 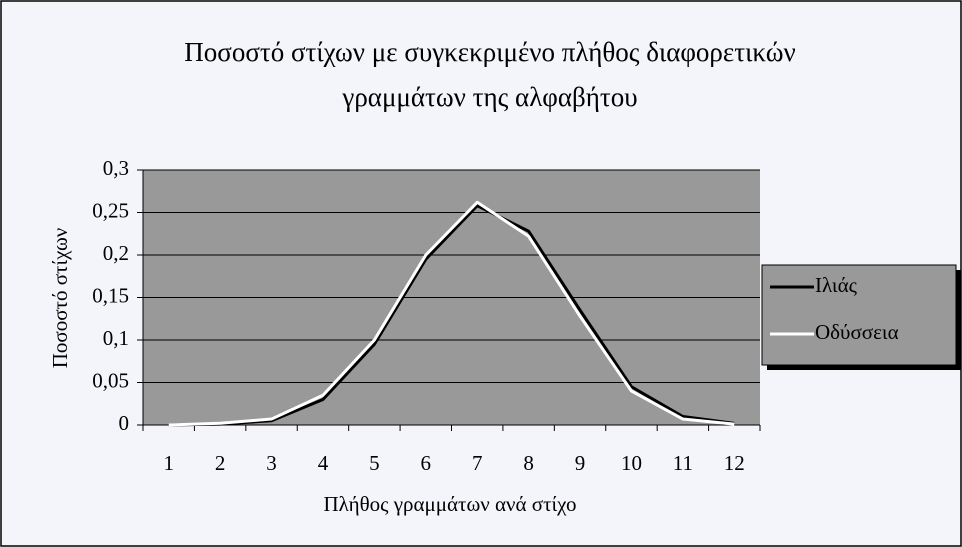 What do you see at coordinates (683, 463) in the screenshot?
I see `x-tick-label: 11` at bounding box center [683, 463].